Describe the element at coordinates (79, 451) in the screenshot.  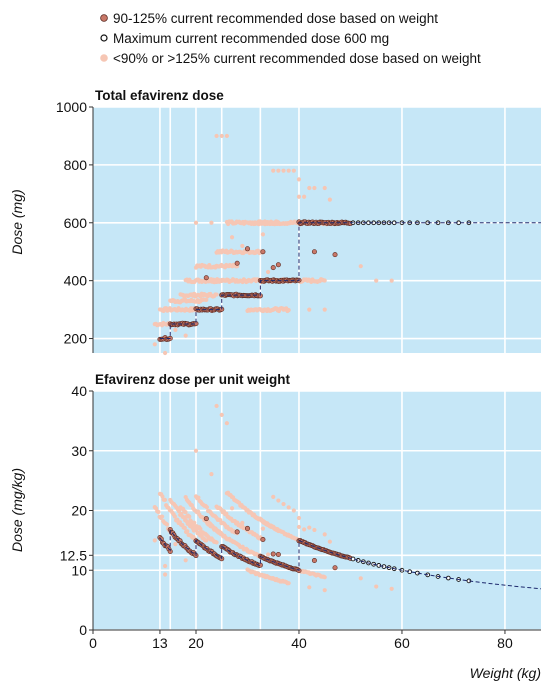
I see `y-tick-label: 30` at that location.